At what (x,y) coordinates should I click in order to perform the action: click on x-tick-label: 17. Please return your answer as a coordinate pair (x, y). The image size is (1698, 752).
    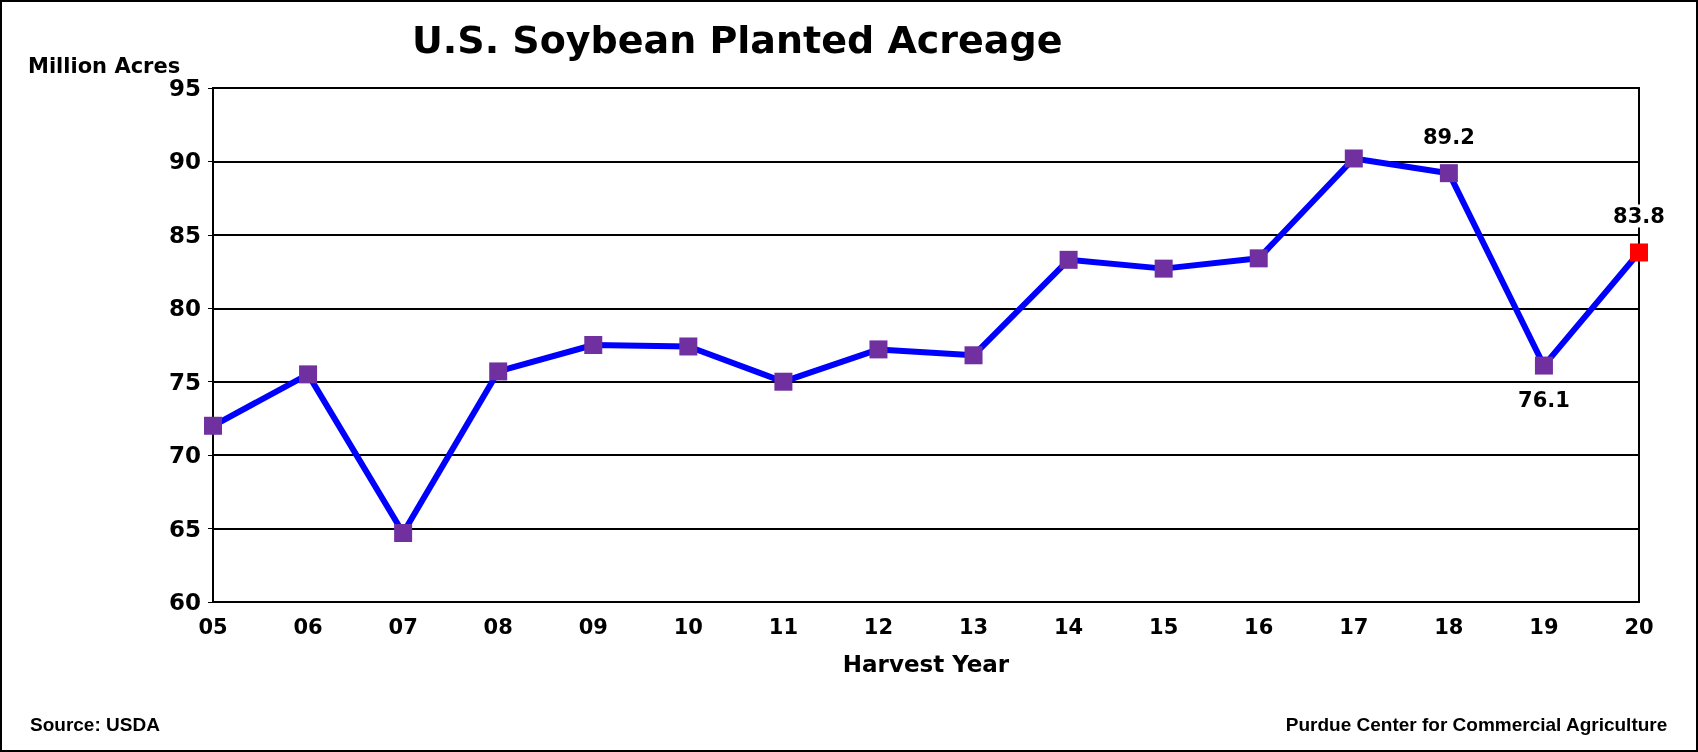
    Looking at the image, I should click on (1354, 626).